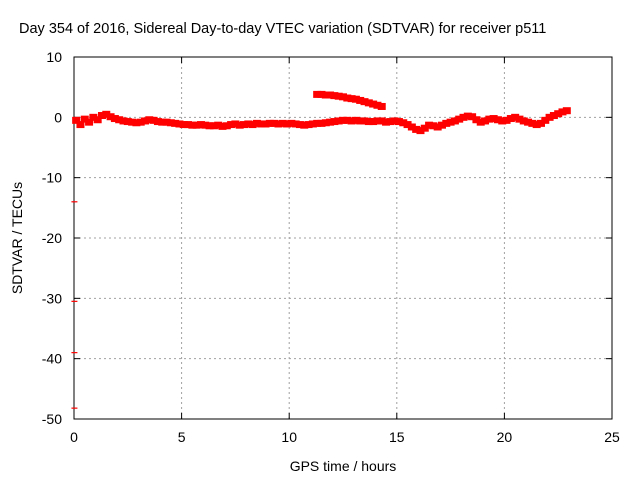 The image size is (640, 480). Describe the element at coordinates (612, 437) in the screenshot. I see `x-tick-label: 25` at that location.